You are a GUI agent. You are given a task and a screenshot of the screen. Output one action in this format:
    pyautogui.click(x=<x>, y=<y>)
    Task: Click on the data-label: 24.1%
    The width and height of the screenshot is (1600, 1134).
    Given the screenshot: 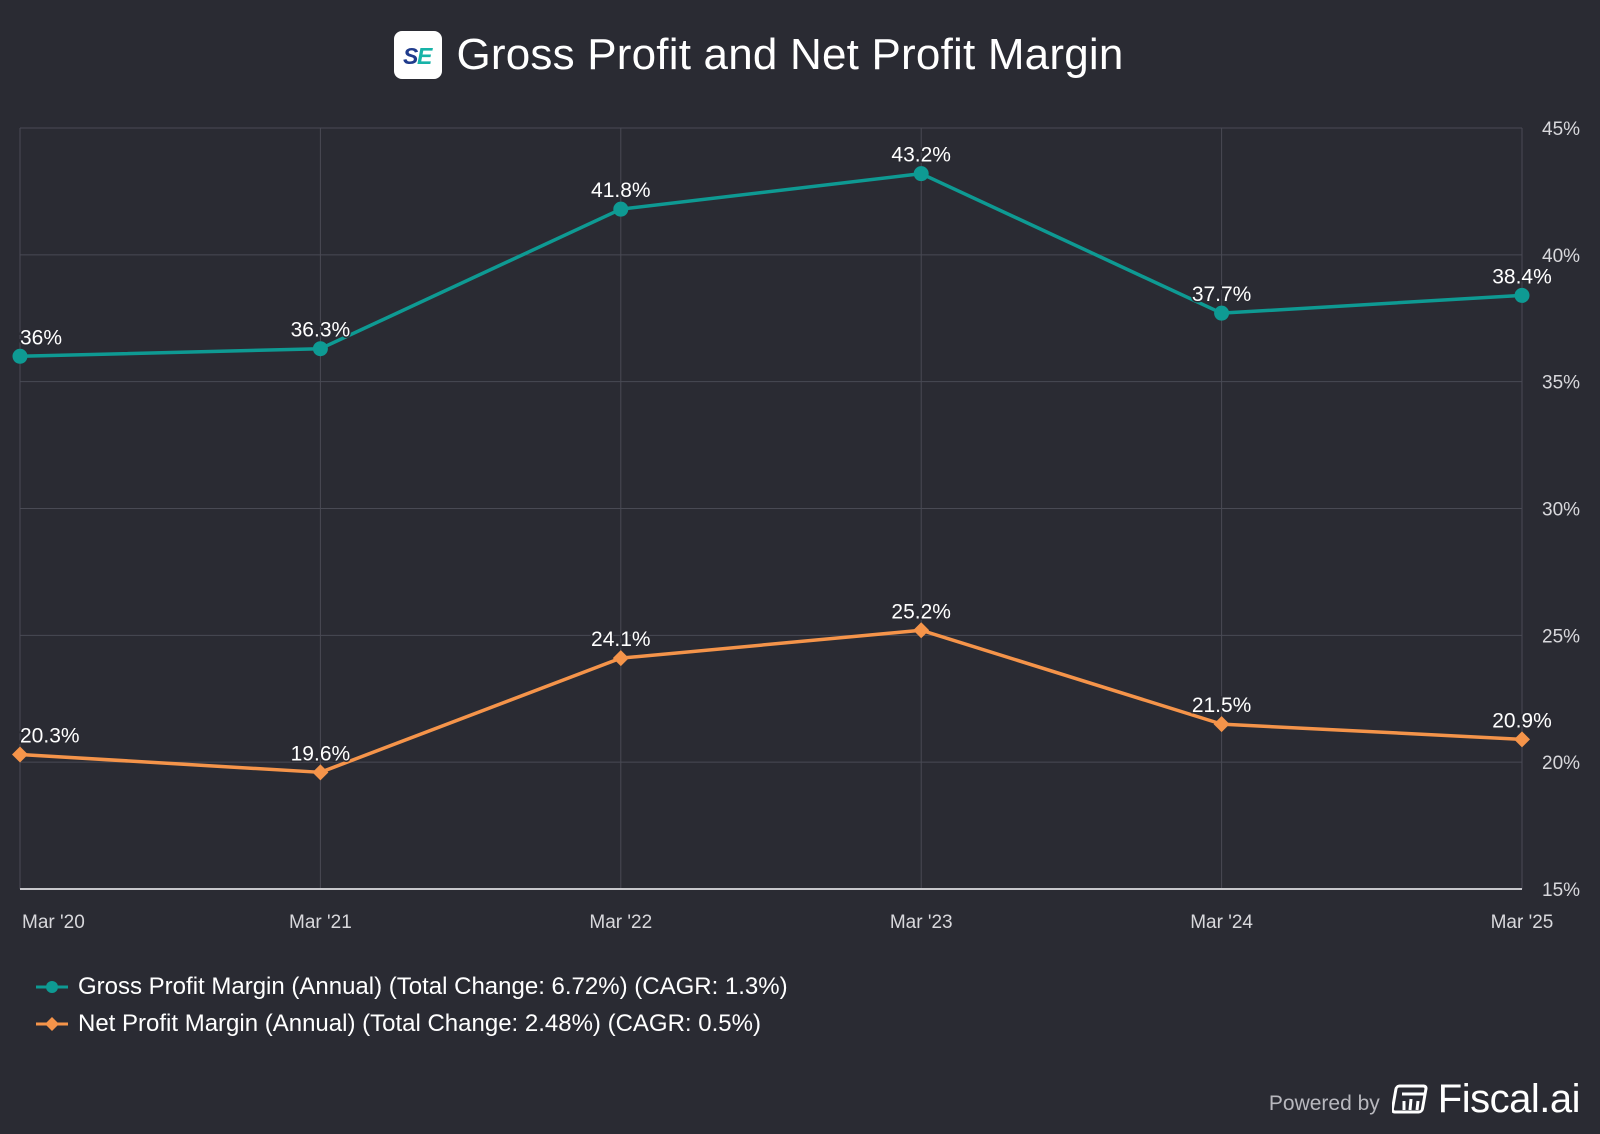 What is the action you would take?
    pyautogui.click(x=621, y=639)
    